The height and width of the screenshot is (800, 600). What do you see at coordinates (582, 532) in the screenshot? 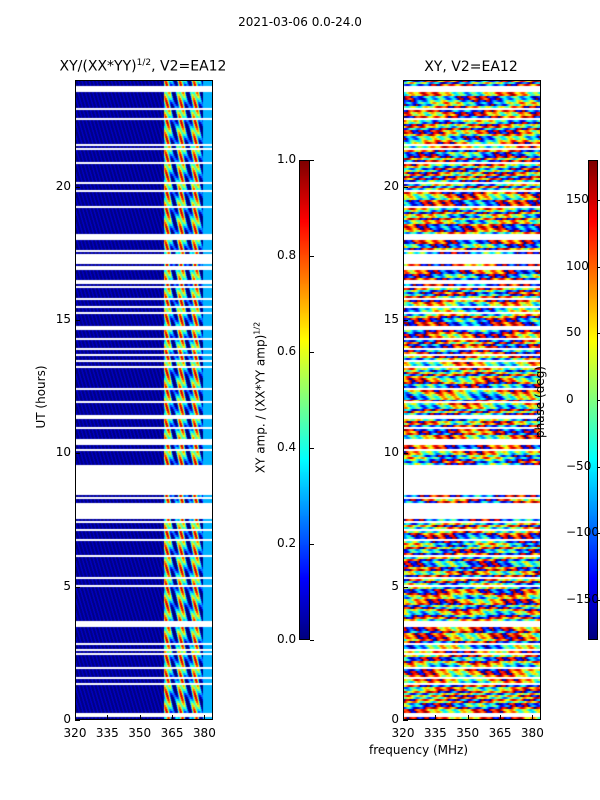
I see `colorbar-tick-label: −100` at bounding box center [582, 532].